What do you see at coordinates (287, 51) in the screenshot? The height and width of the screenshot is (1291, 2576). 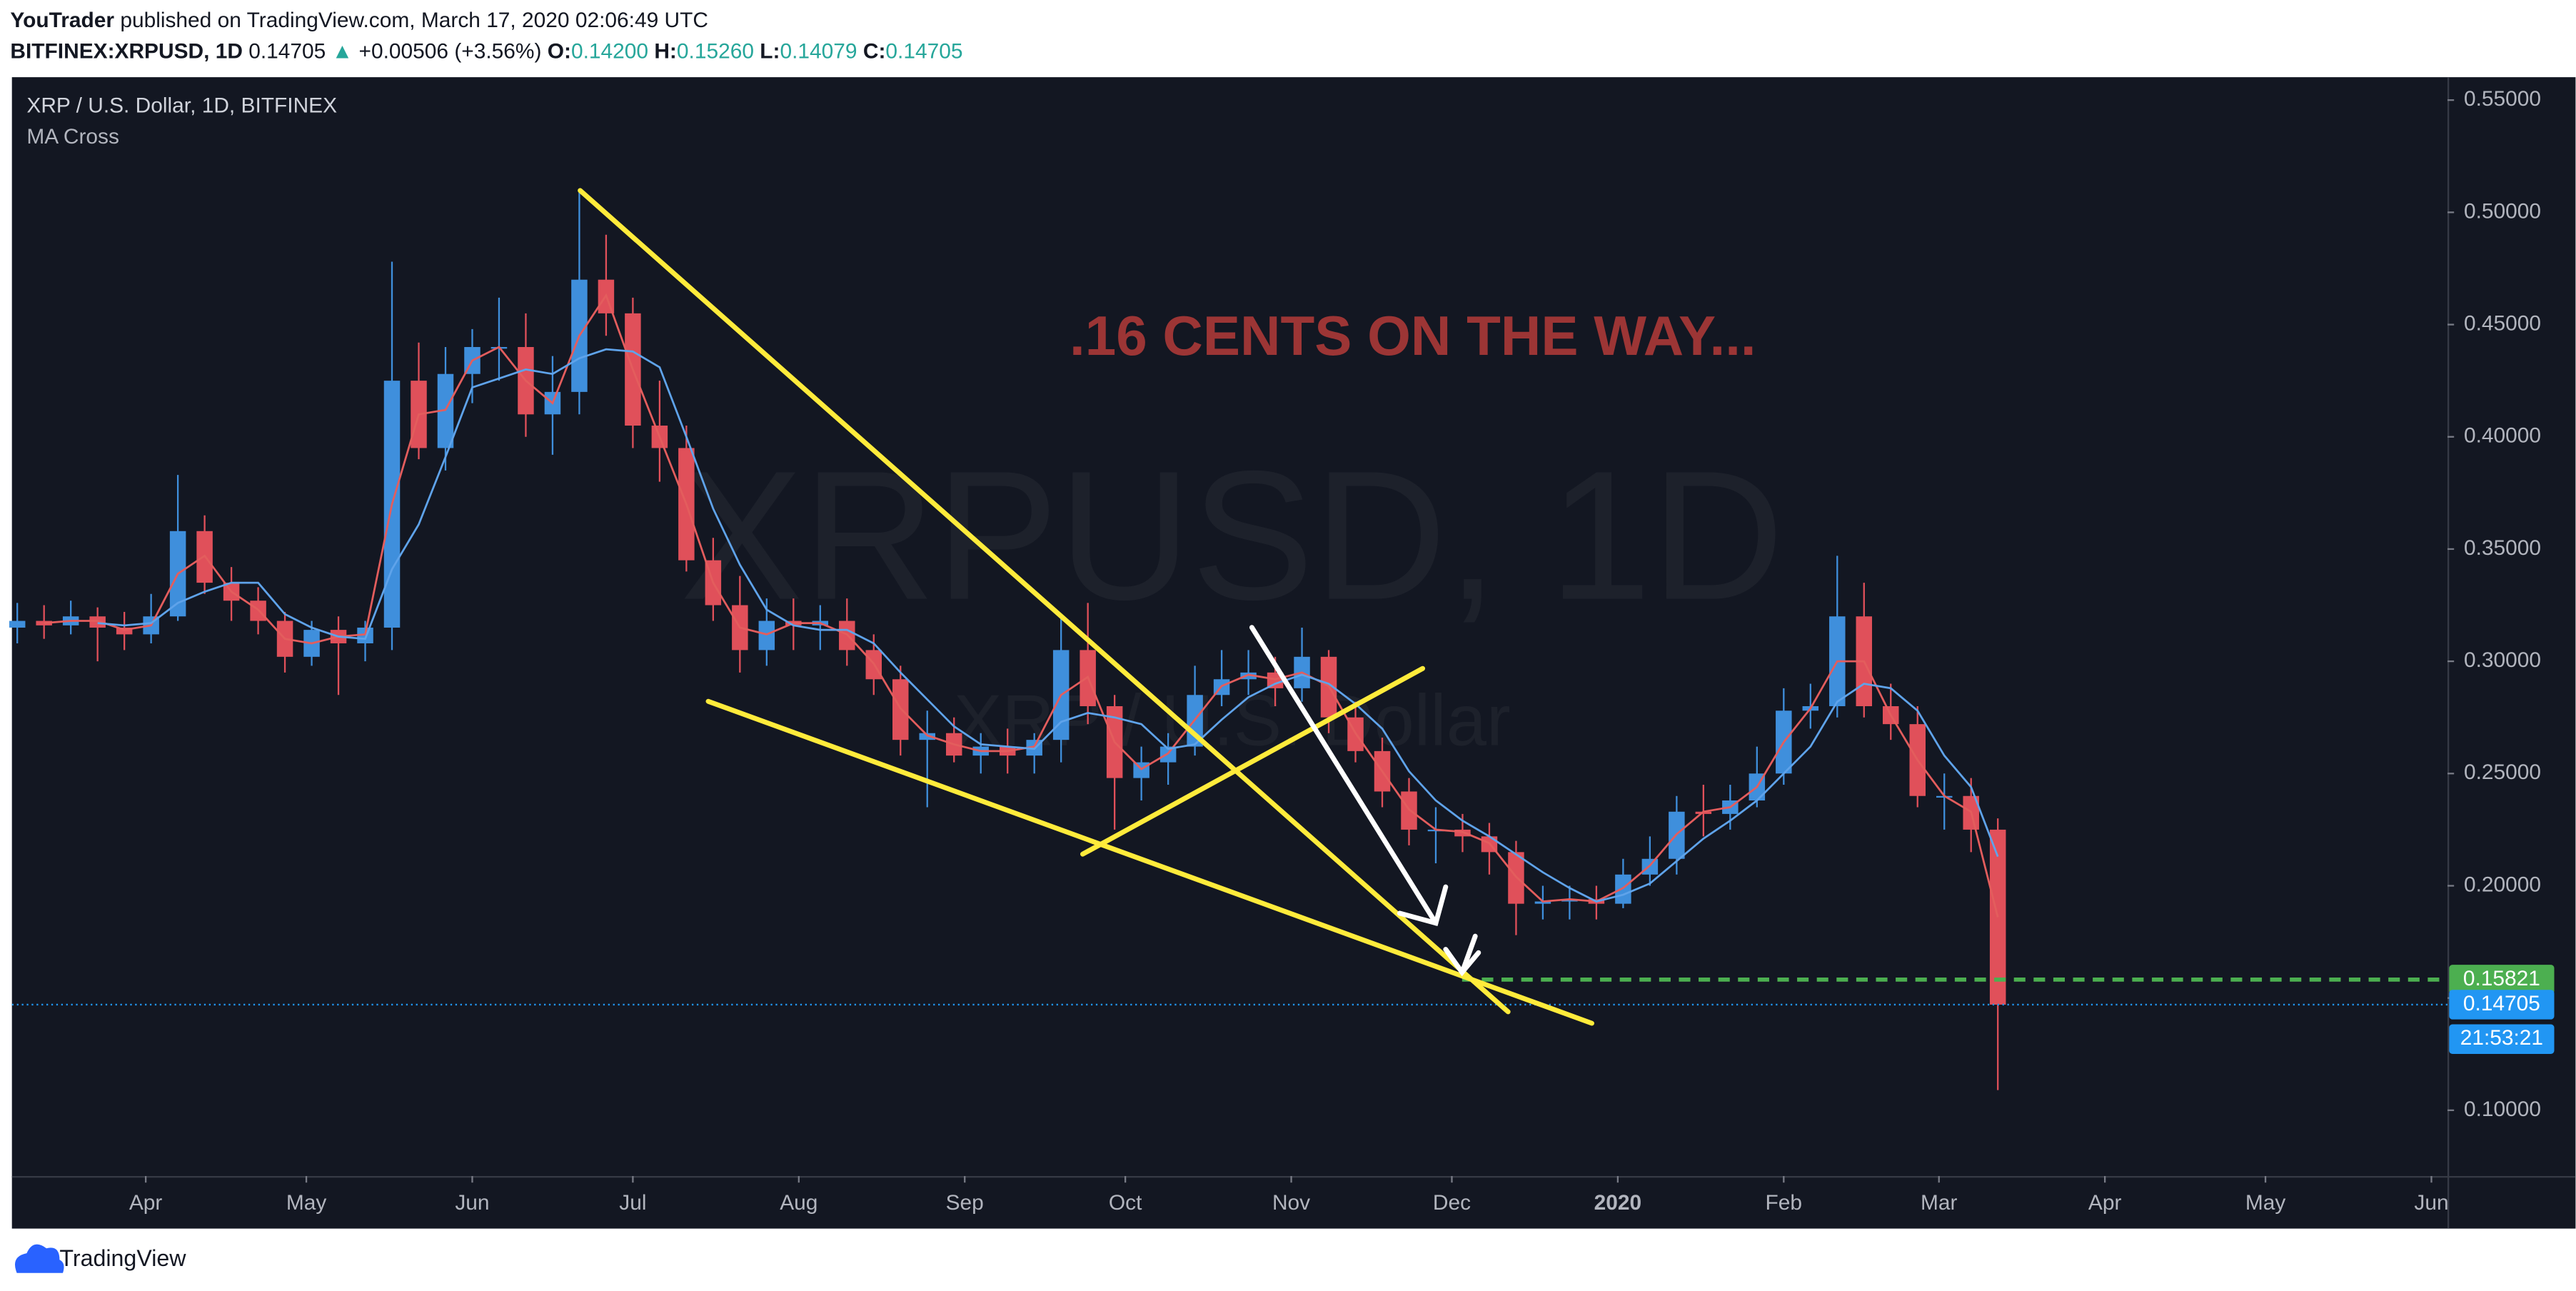 I see `header-price: 0.14705` at bounding box center [287, 51].